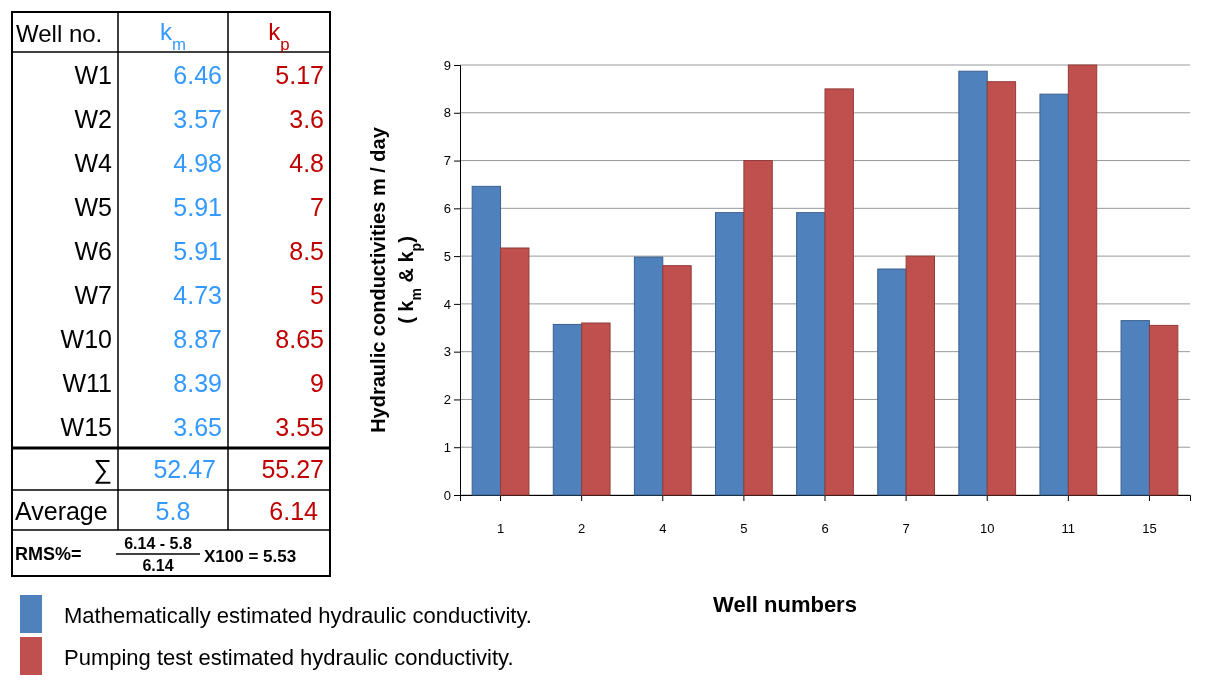 The height and width of the screenshot is (688, 1212). What do you see at coordinates (744, 528) in the screenshot?
I see `x-tick-label: 5` at bounding box center [744, 528].